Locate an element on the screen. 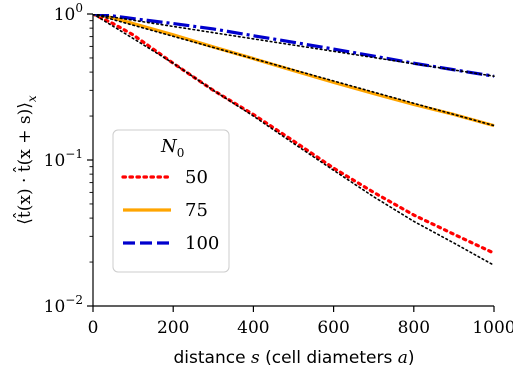 This screenshot has width=513, height=372. legend-label-50: 50 is located at coordinates (196, 177).